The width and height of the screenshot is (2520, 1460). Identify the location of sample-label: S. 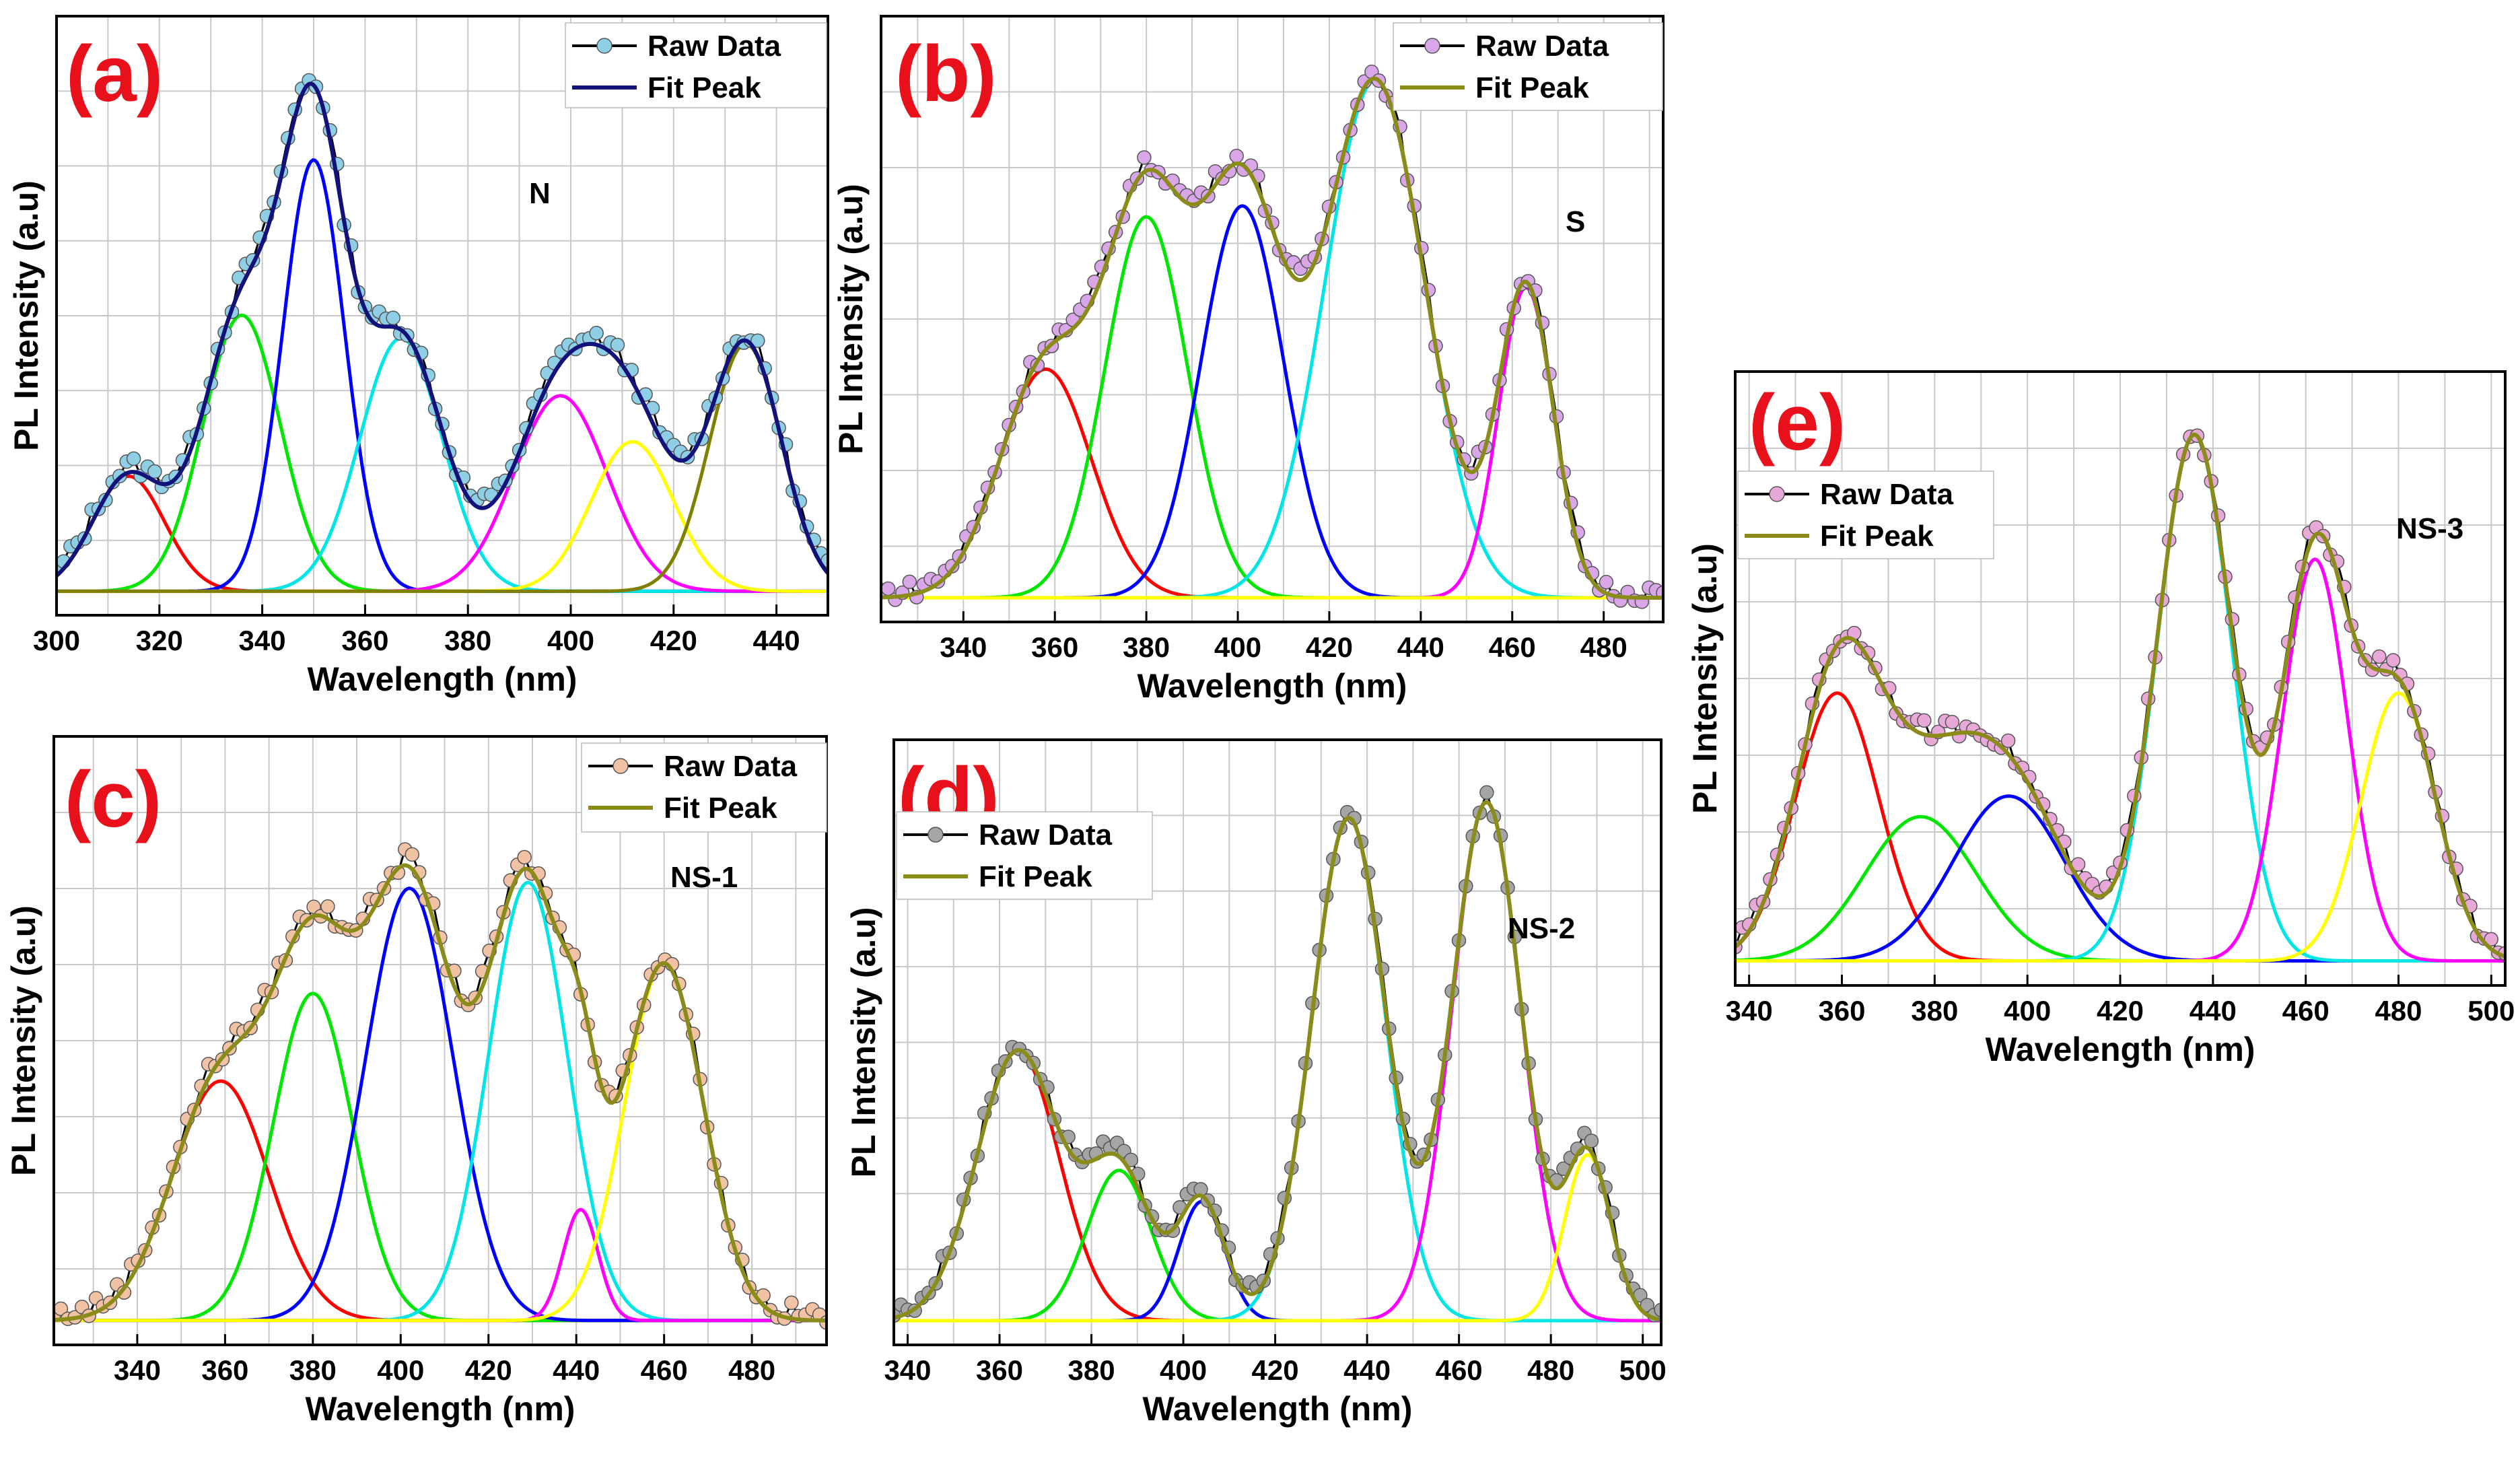
(1576, 221).